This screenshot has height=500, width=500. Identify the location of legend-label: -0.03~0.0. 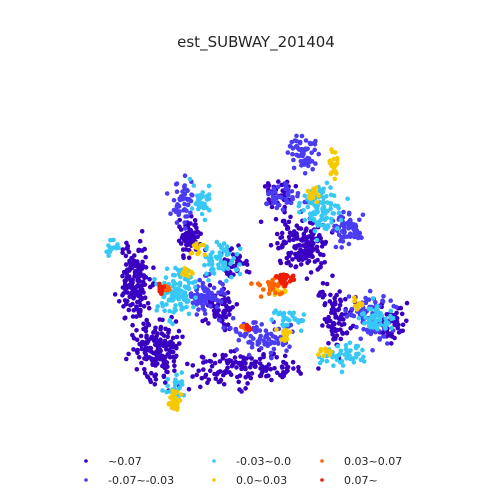
(263, 461).